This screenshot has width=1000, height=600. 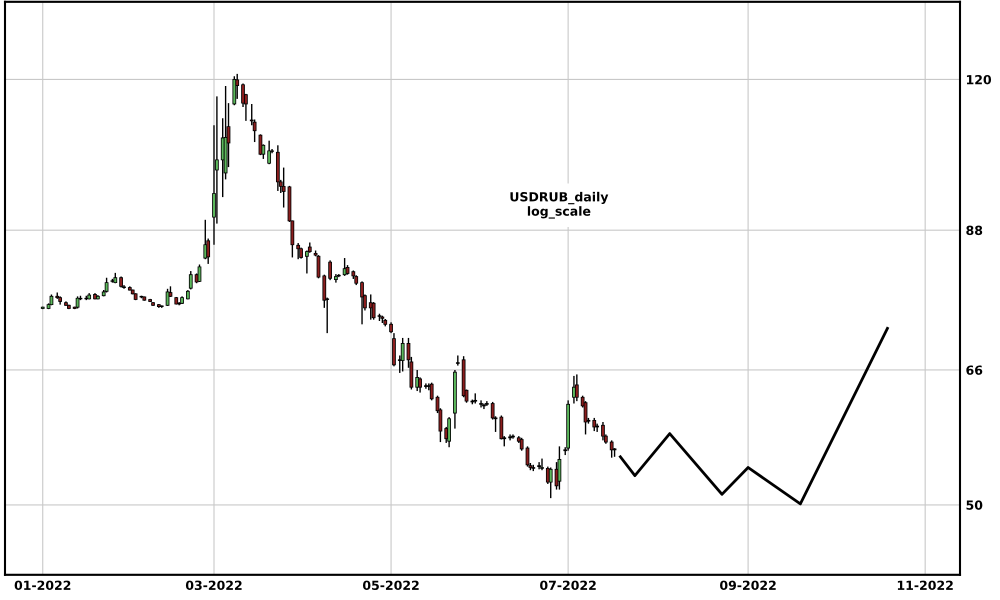 What do you see at coordinates (214, 585) in the screenshot?
I see `x-tick-label: 03-2022` at bounding box center [214, 585].